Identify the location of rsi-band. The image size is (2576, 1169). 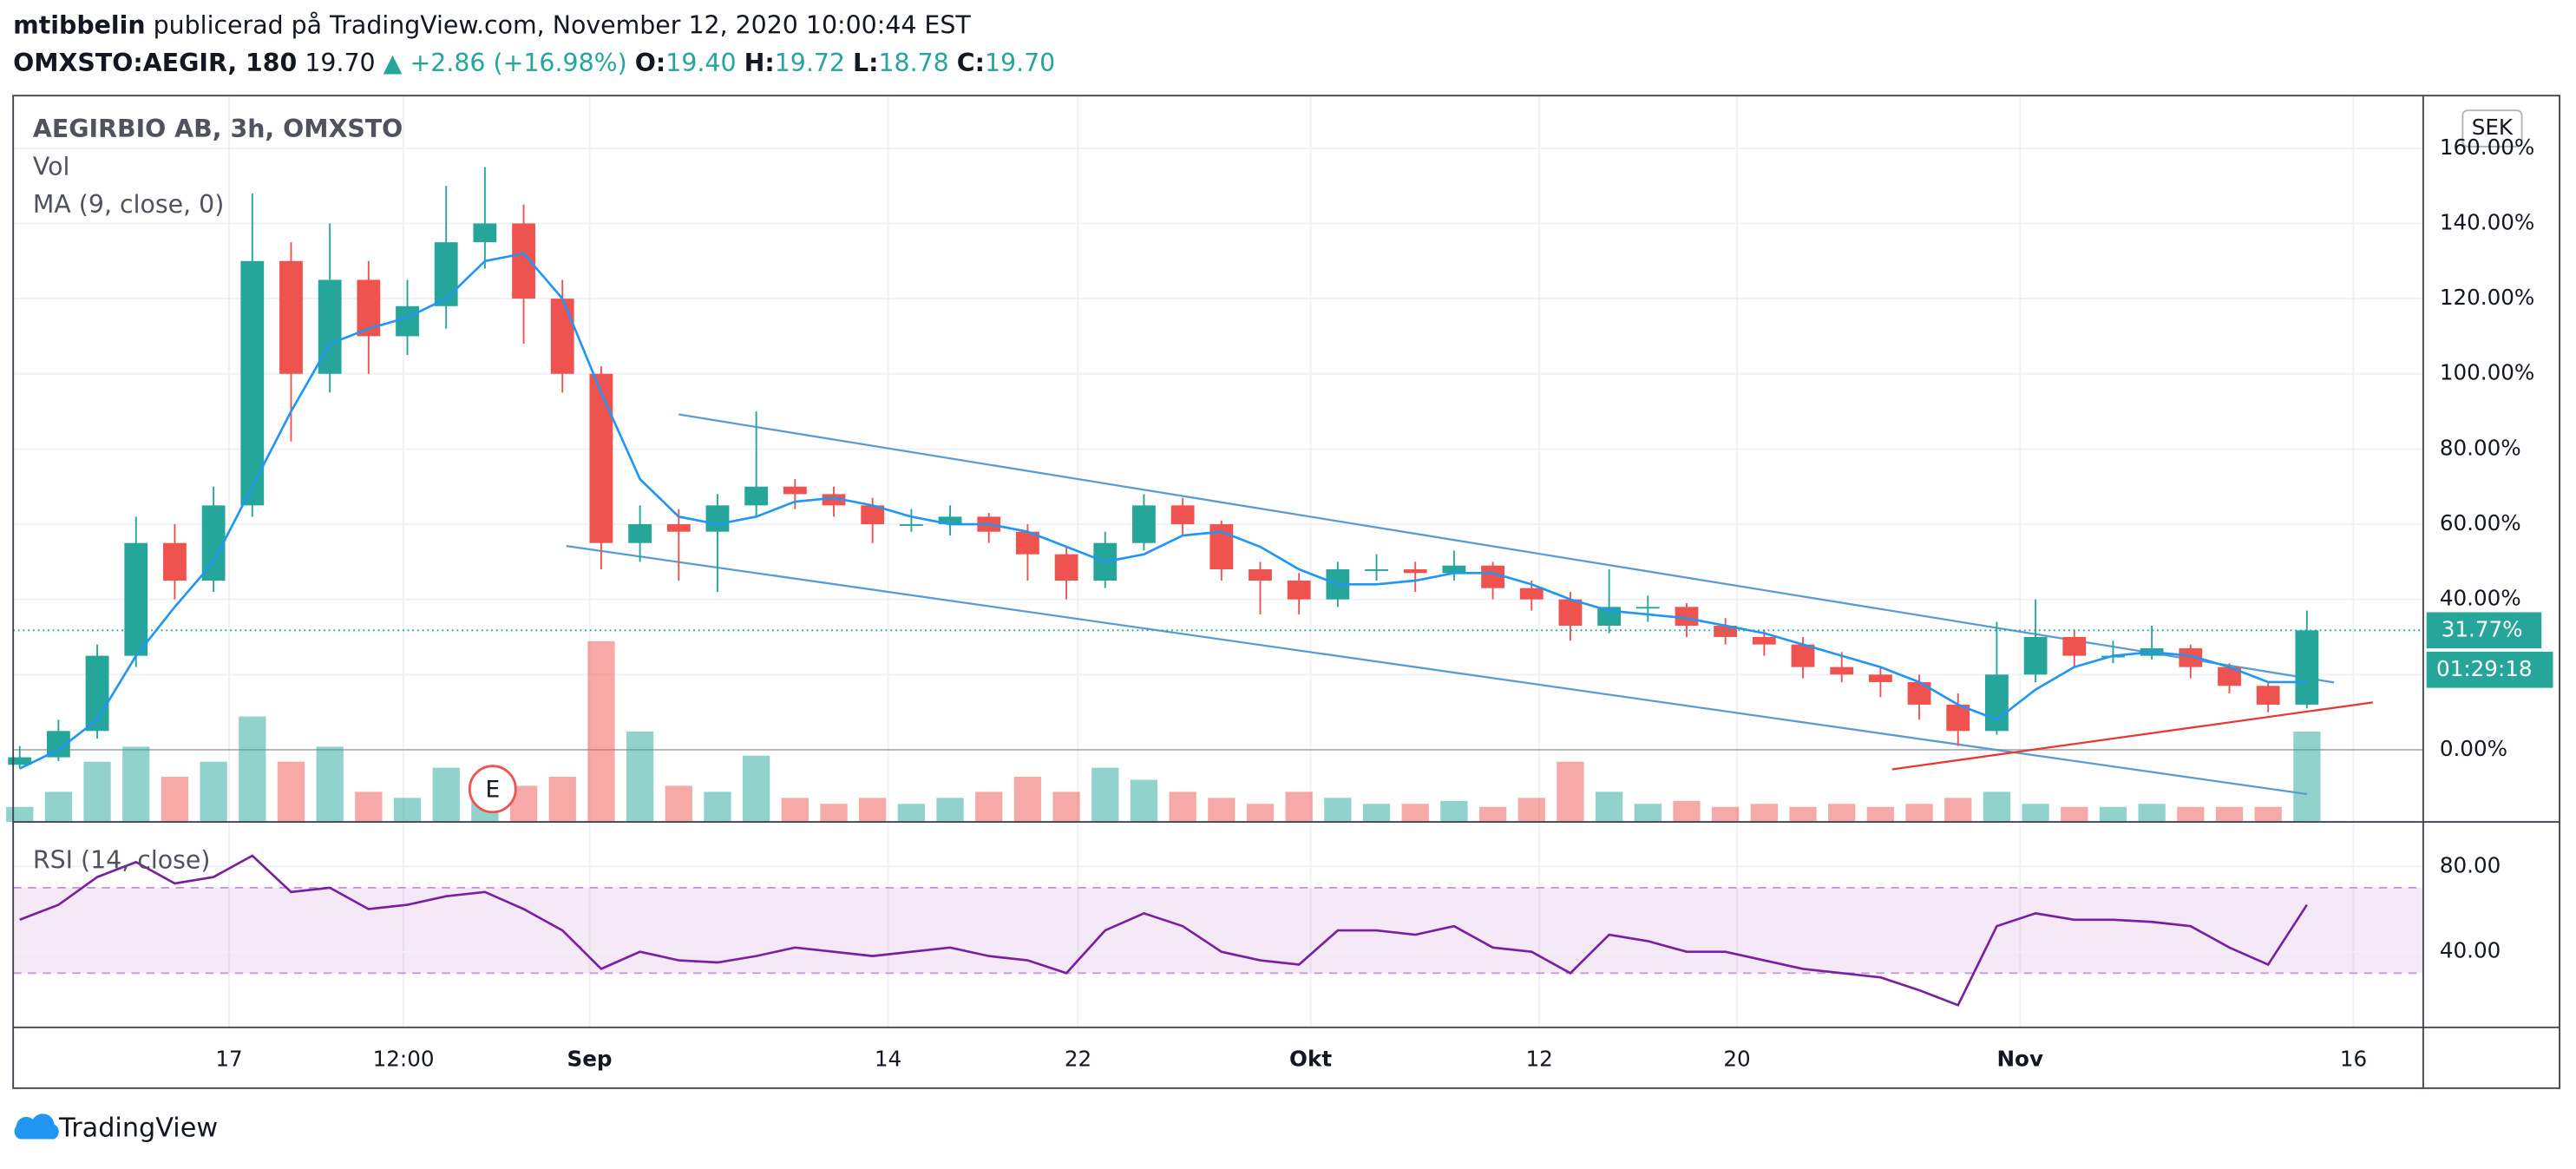
(1218, 930).